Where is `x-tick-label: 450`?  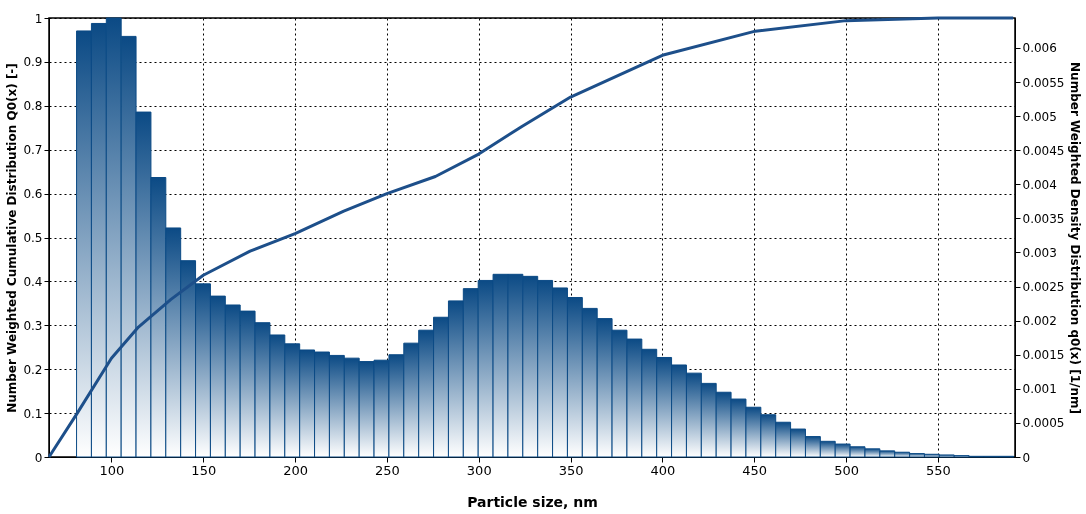
x-tick-label: 450 is located at coordinates (755, 470).